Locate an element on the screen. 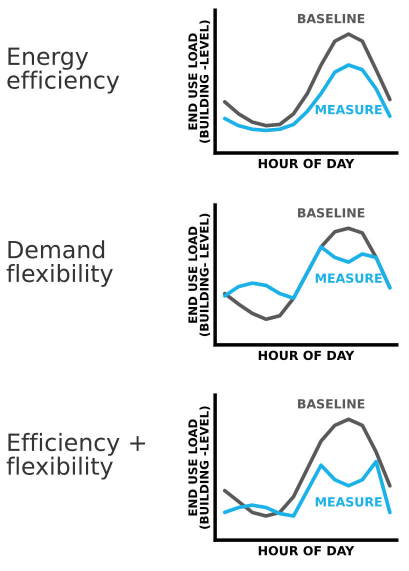 This screenshot has height=571, width=409. y-axis-title: END USE LOAD (BUILDING- LEVEL) is located at coordinates (199, 275).